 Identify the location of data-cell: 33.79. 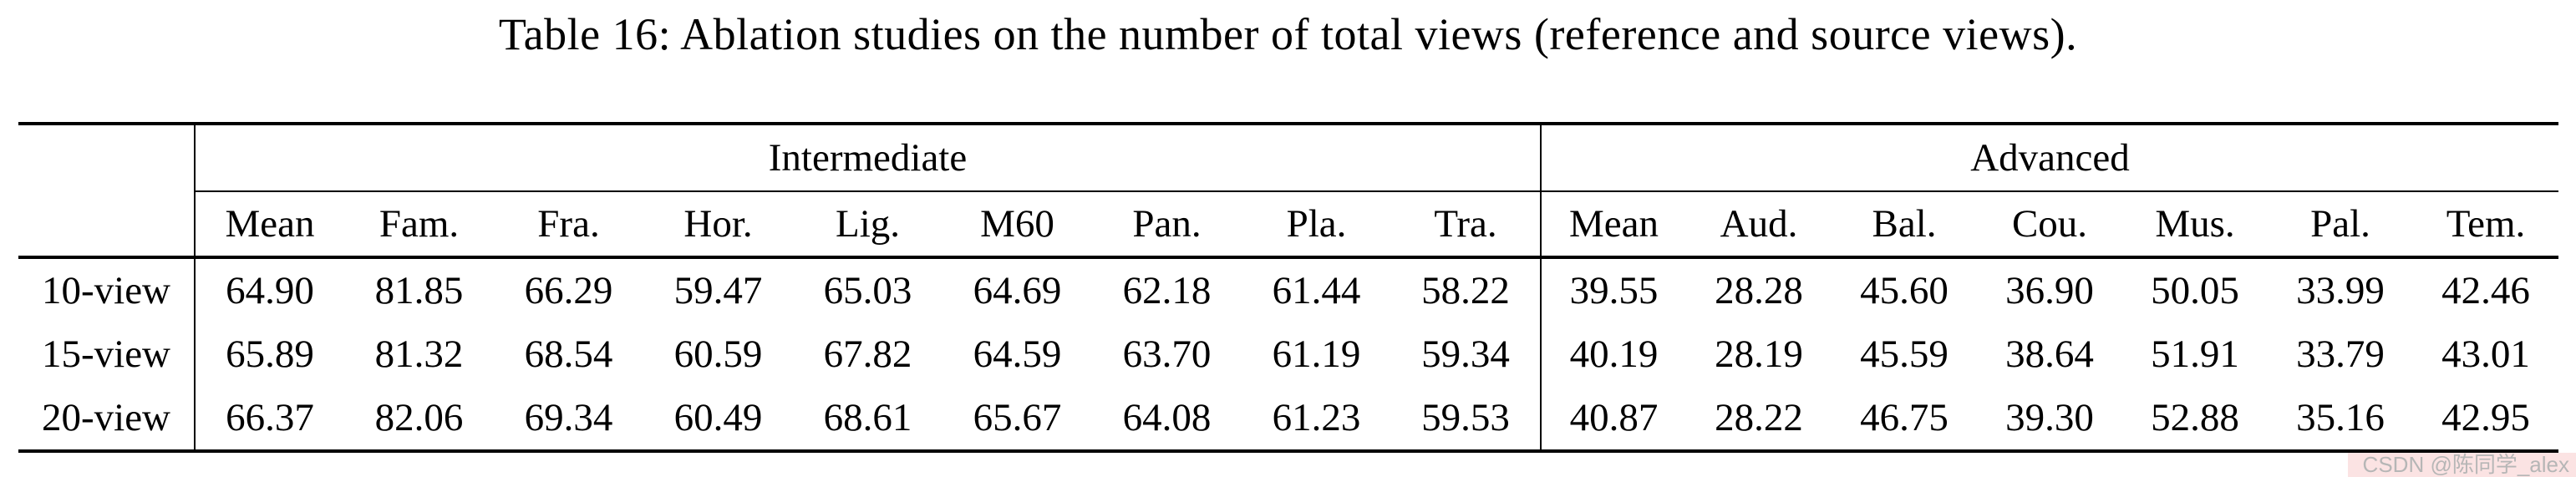
(2340, 354).